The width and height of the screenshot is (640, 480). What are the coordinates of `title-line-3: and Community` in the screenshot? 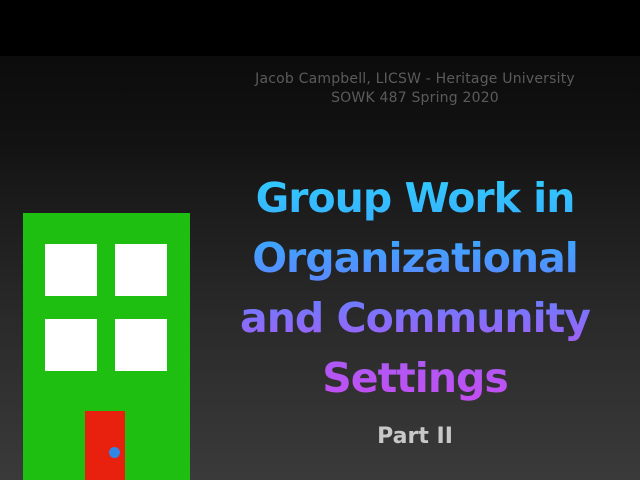 It's located at (415, 318).